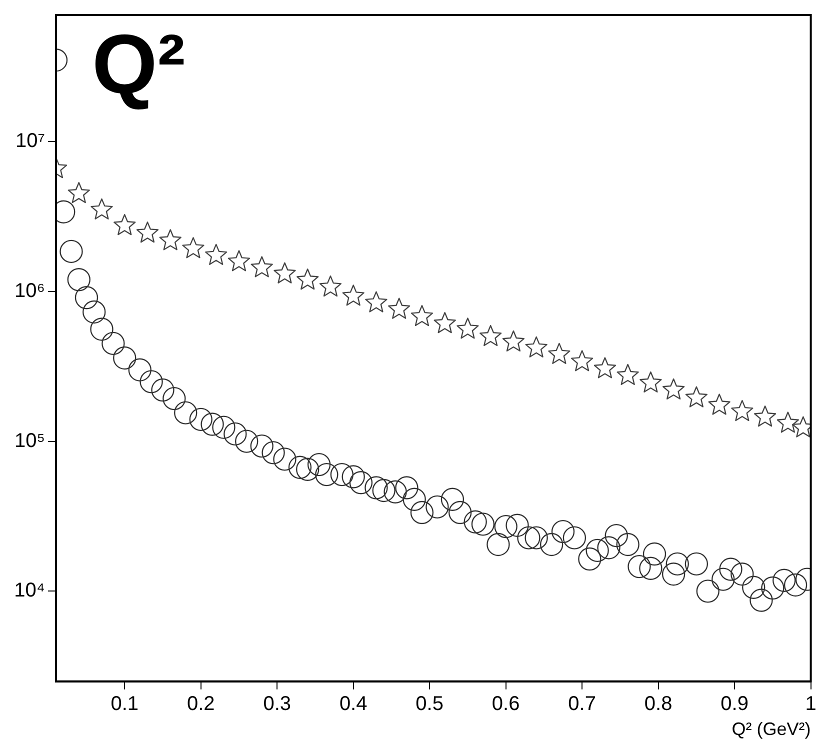 This screenshot has width=823, height=745. I want to click on x-tick-label: 0.2, so click(200, 703).